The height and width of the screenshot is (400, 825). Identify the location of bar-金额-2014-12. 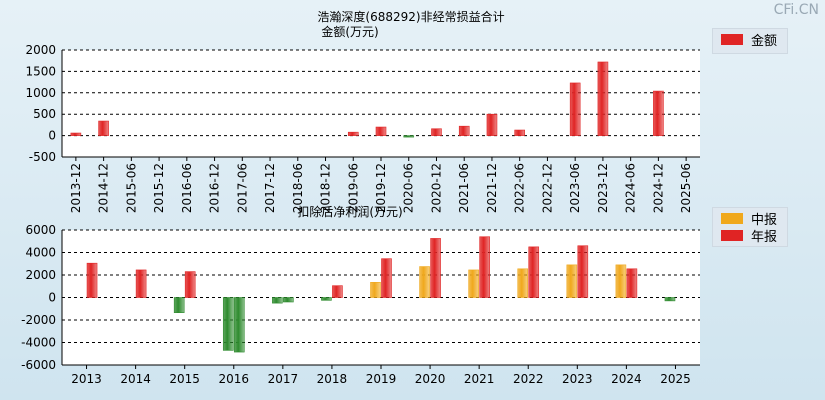
(103, 128).